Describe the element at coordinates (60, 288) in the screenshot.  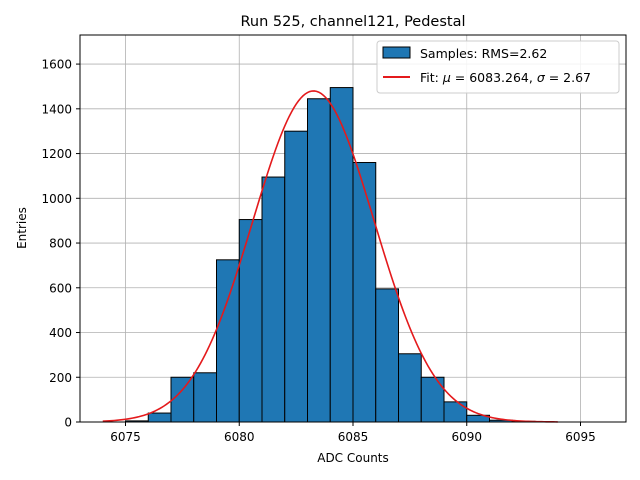
I see `y-tick-label: 600` at that location.